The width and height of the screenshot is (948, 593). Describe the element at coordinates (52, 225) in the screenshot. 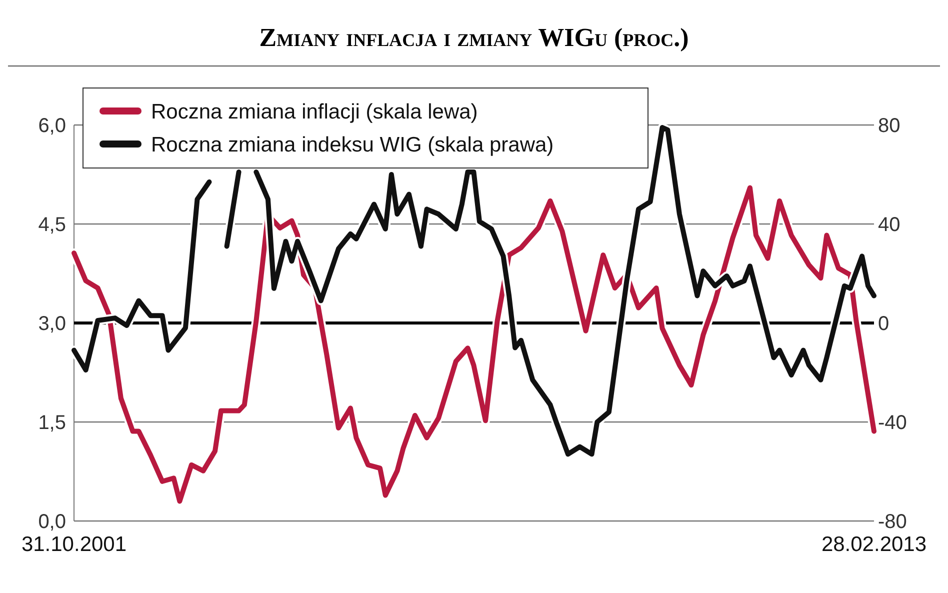

I see `y-tick-label: 4,5` at that location.